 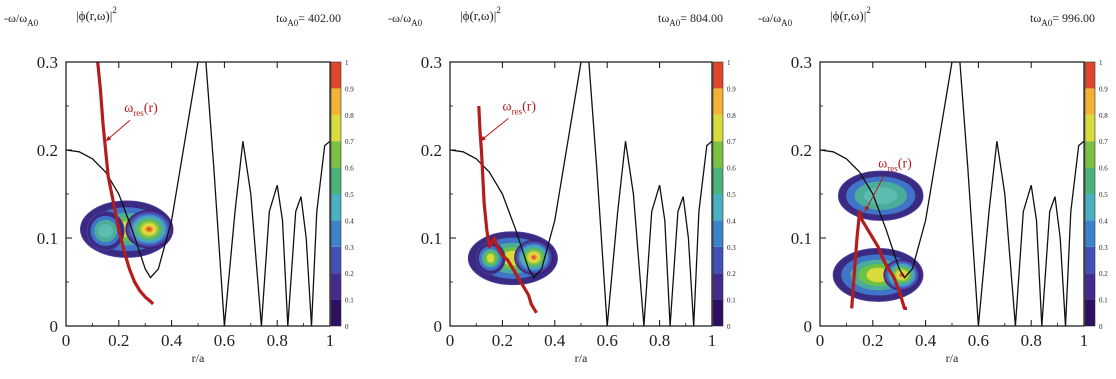 What do you see at coordinates (450, 340) in the screenshot?
I see `x-tick-label: 0` at bounding box center [450, 340].